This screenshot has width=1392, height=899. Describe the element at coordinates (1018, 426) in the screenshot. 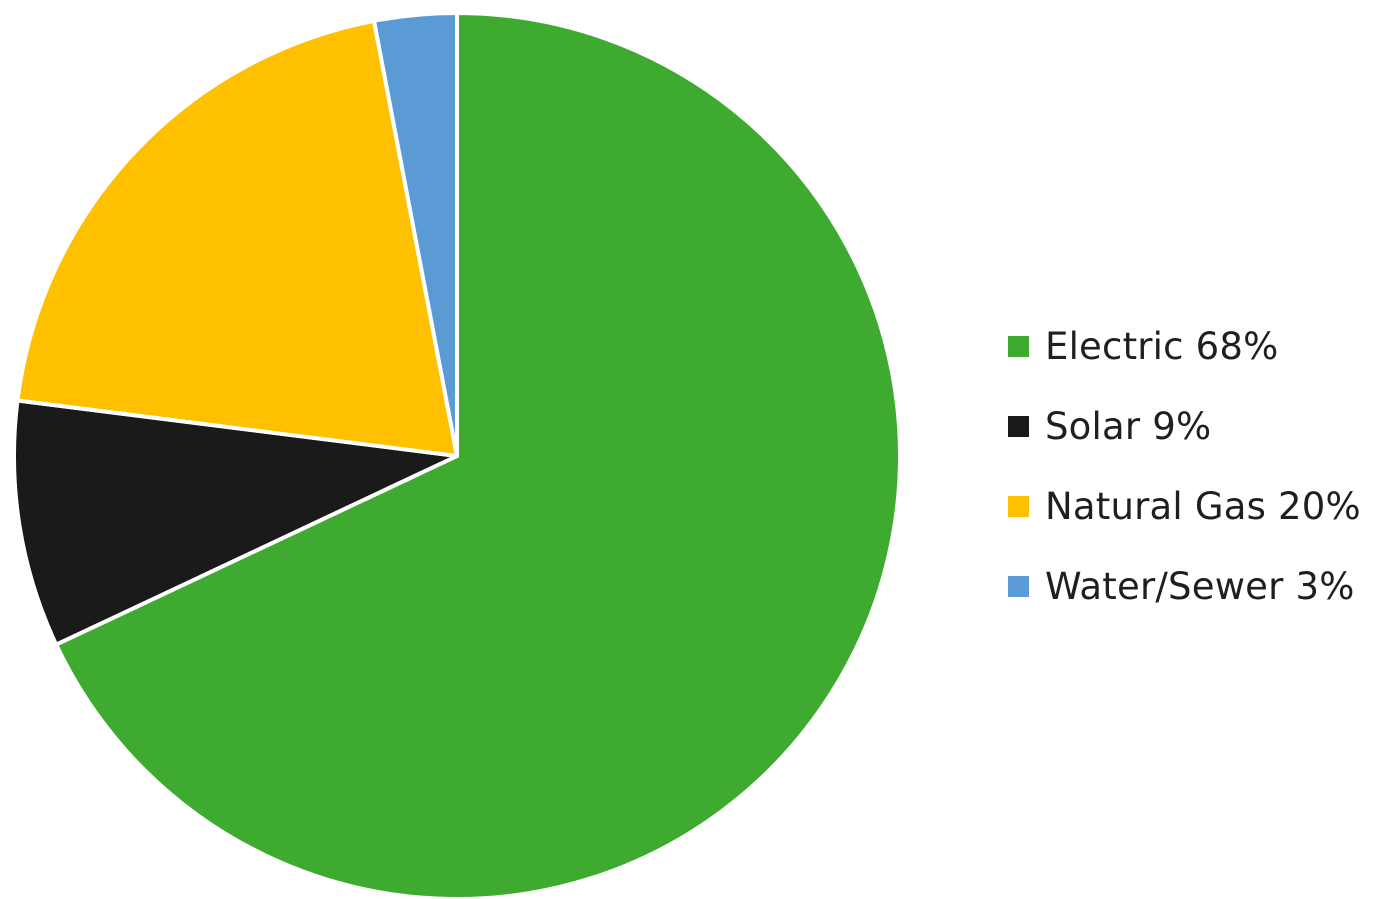

I see `legend-swatch-solar` at that location.